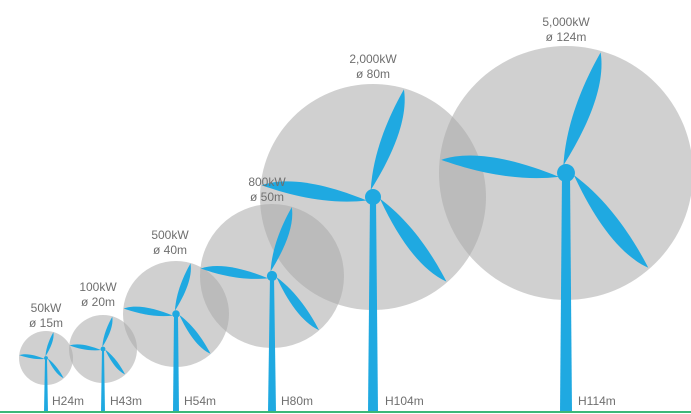 Image resolution: width=691 pixels, height=414 pixels. I want to click on power-label: 50kW, so click(46, 308).